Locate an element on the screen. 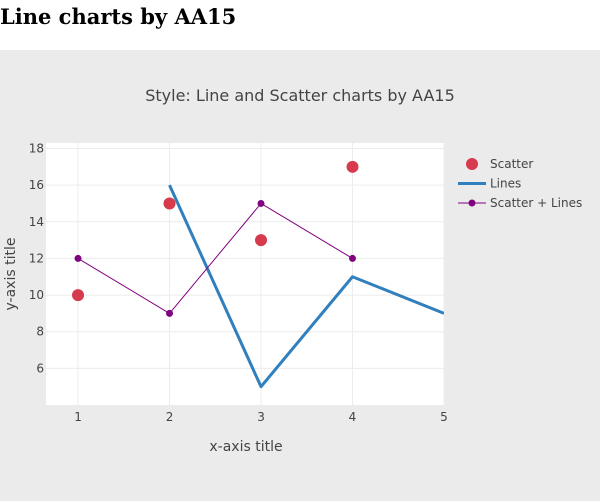  y-tick-label: 12 is located at coordinates (36, 258).